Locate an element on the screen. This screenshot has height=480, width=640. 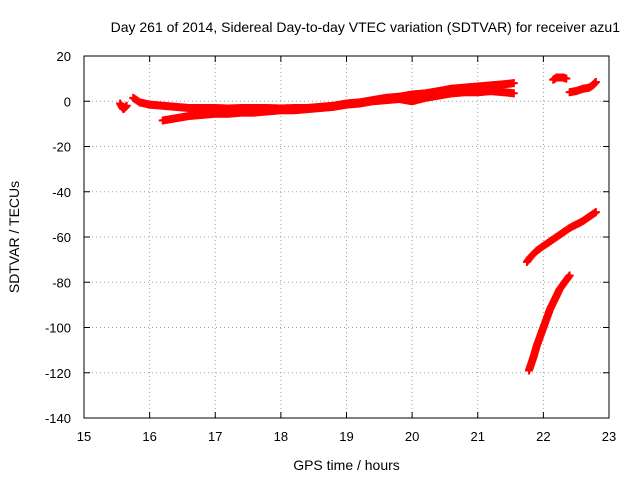
y-tick-label: 20 is located at coordinates (64, 56).